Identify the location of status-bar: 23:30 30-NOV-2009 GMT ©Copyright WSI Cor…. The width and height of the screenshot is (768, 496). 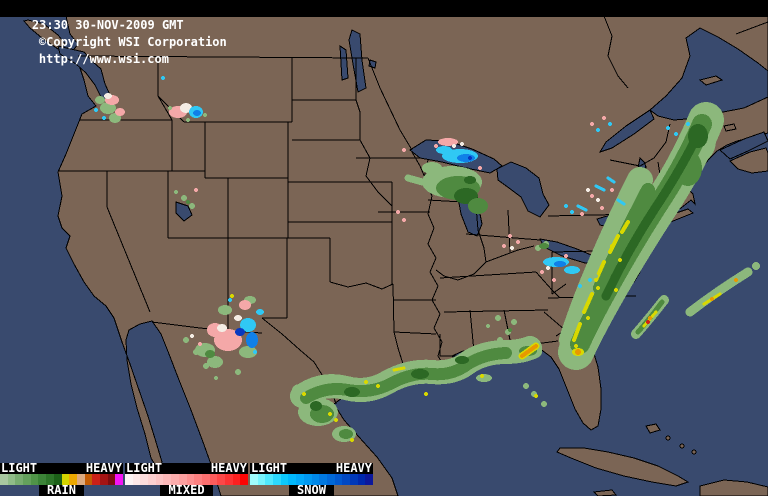
(384, 33).